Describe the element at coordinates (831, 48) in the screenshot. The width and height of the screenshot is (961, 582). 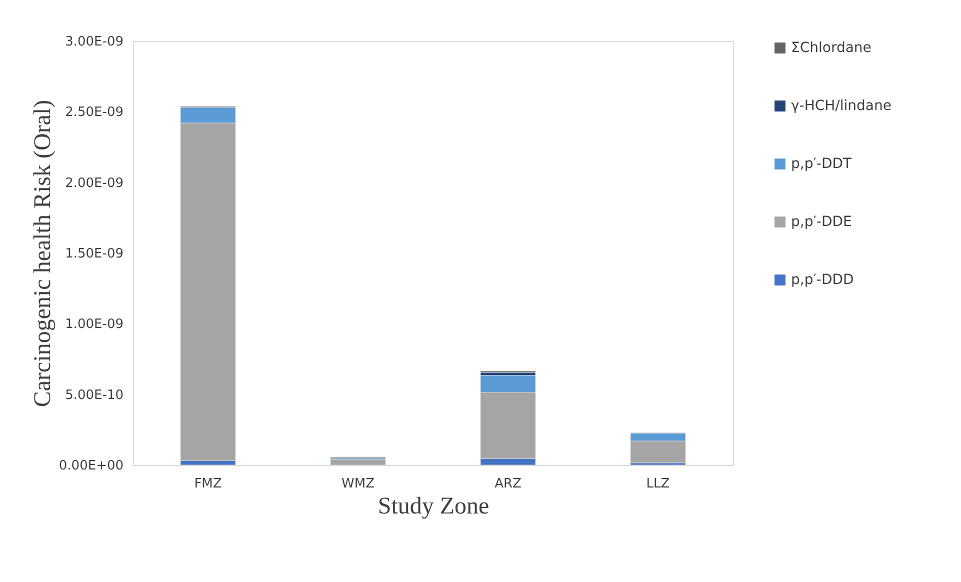
I see `legend-label: ΣChlordane` at that location.